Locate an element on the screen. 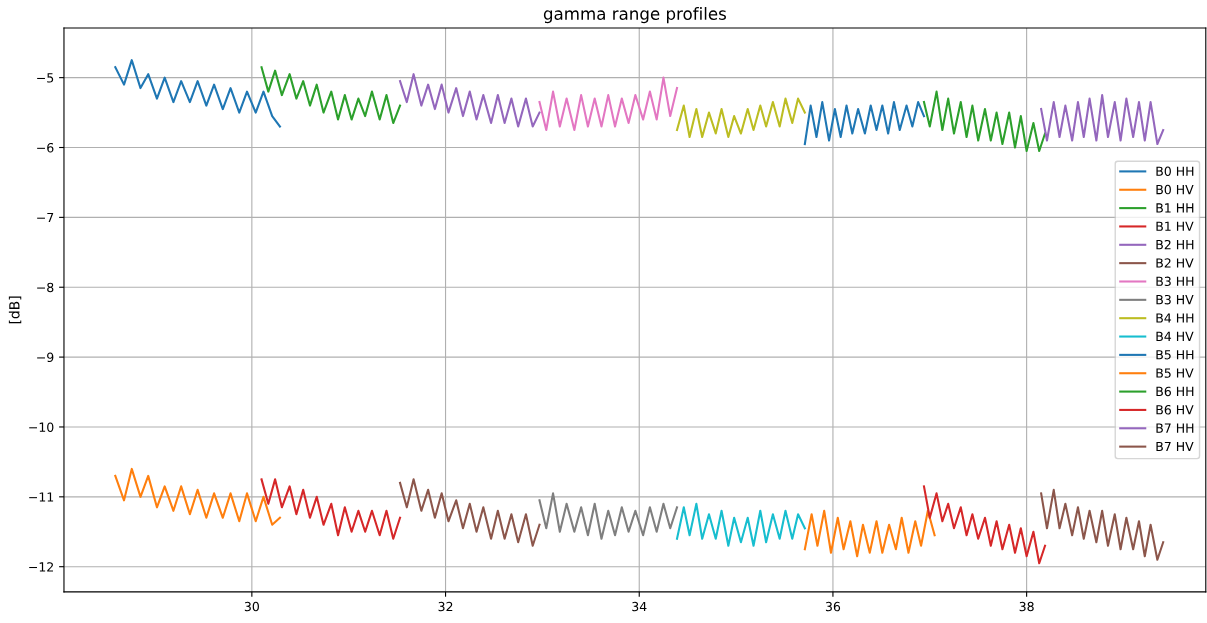 This screenshot has height=623, width=1207. y-tick-label: −7 is located at coordinates (45, 218).